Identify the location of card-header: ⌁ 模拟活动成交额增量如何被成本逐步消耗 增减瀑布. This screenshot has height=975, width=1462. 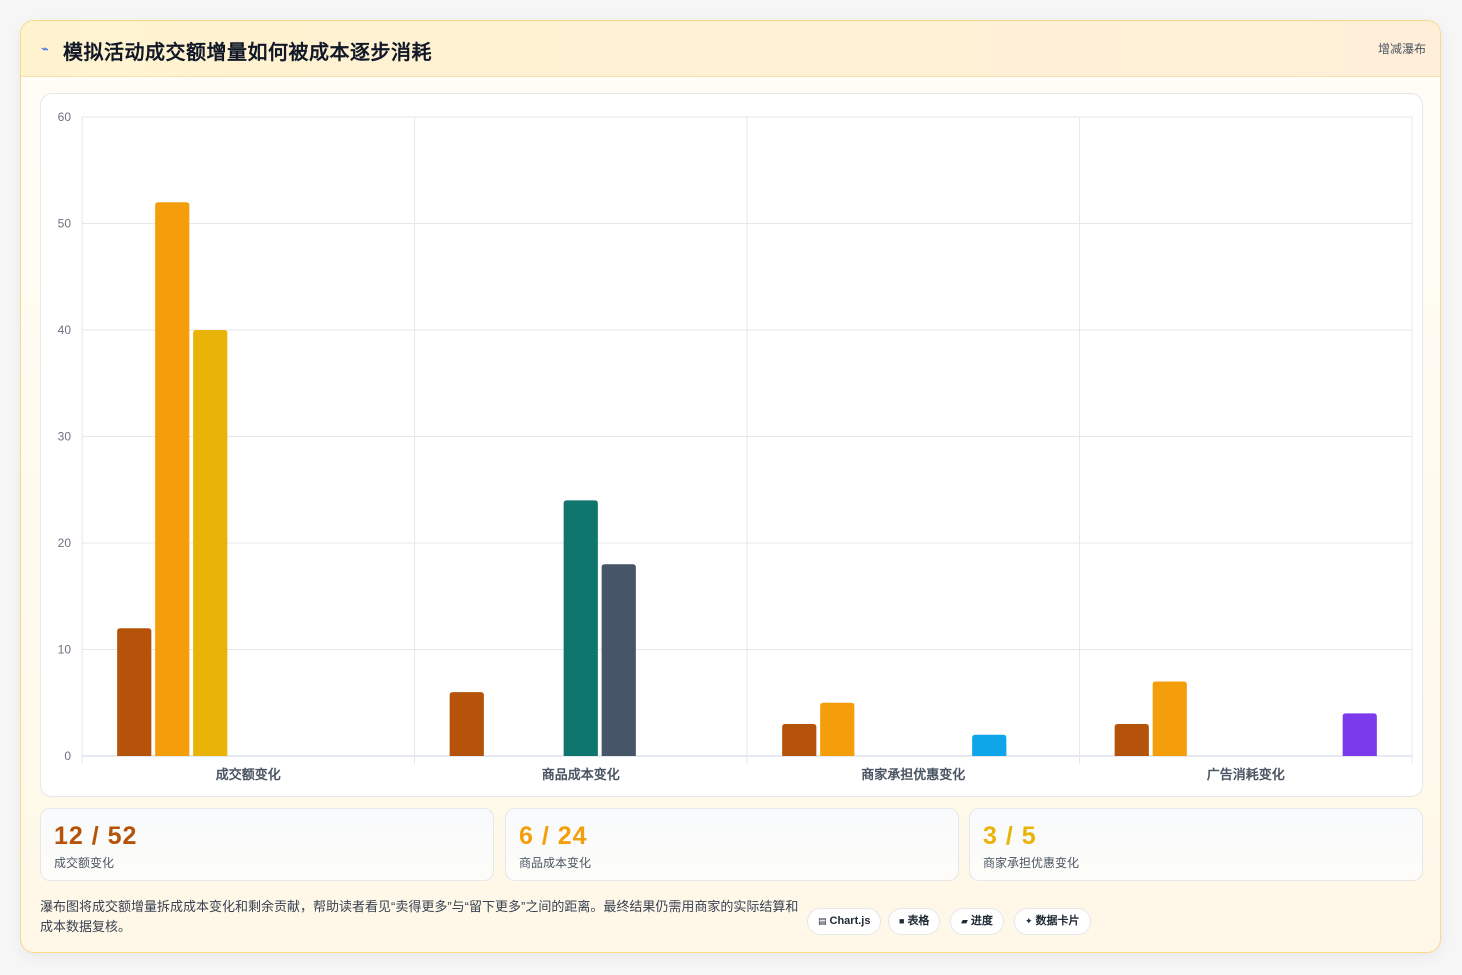
(730, 49).